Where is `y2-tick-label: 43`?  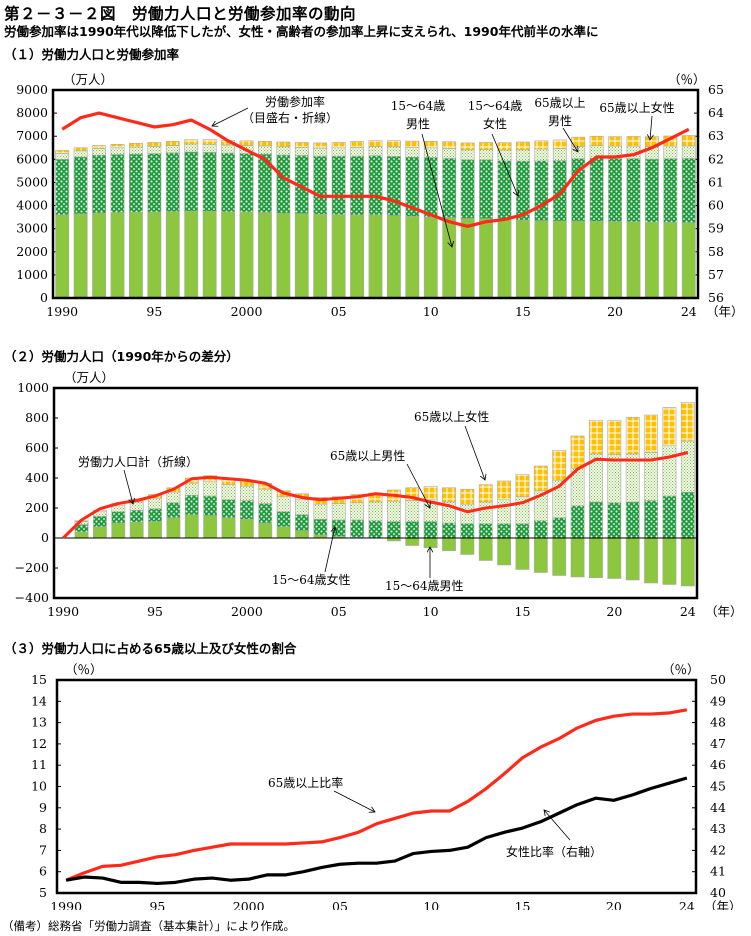
y2-tick-label: 43 is located at coordinates (718, 828).